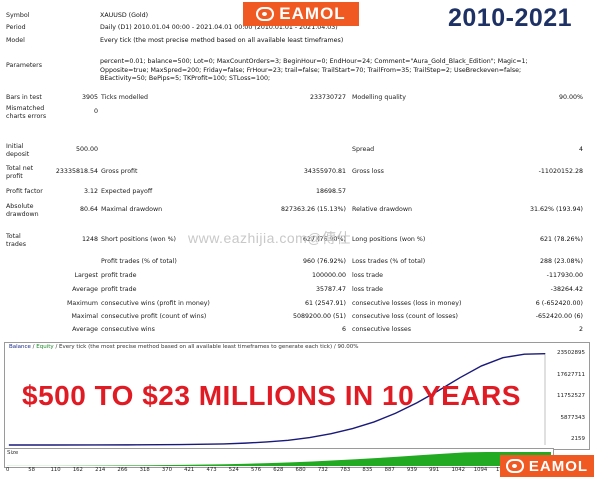  Describe the element at coordinates (313, 209) in the screenshot. I see `stat-value: 827363.26 (15.13%)` at that location.